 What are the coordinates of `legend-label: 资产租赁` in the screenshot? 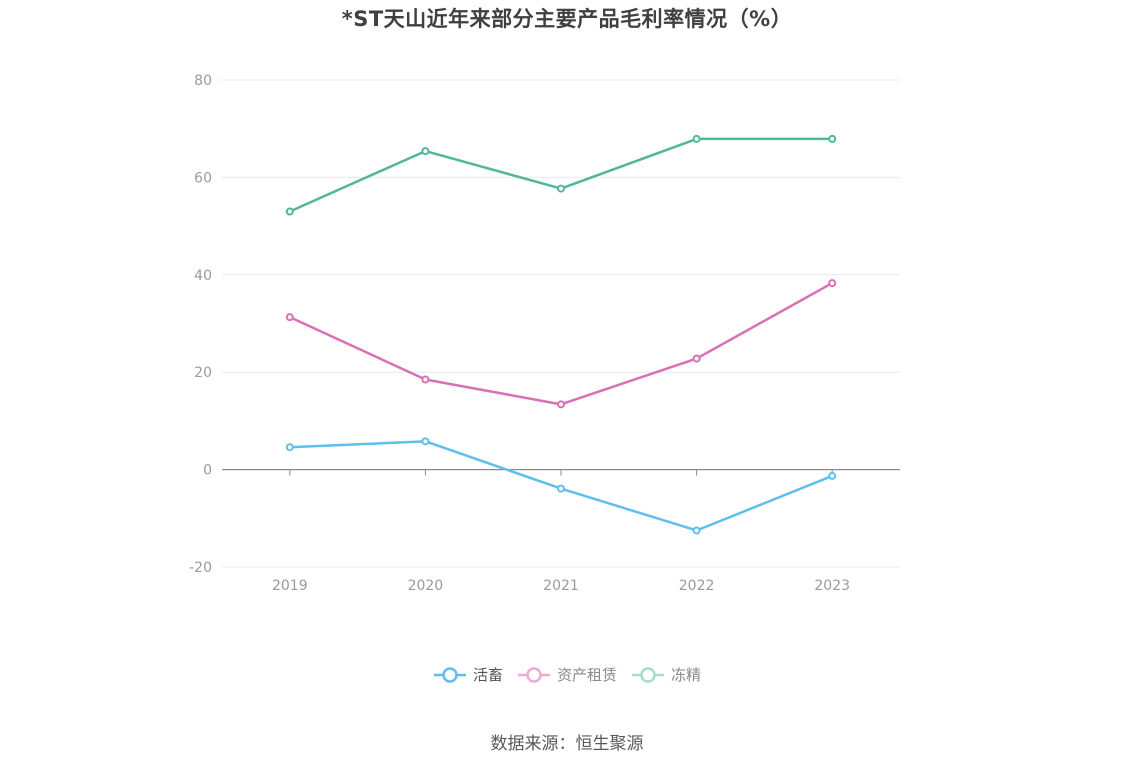 It's located at (586, 675).